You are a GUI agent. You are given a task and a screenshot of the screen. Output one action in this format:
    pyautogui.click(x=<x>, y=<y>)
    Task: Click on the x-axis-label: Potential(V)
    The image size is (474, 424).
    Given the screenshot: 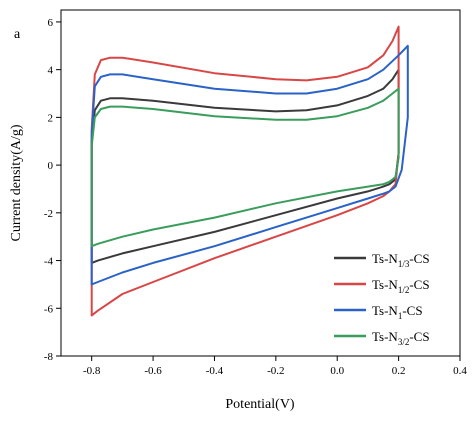 What is the action you would take?
    pyautogui.click(x=260, y=404)
    